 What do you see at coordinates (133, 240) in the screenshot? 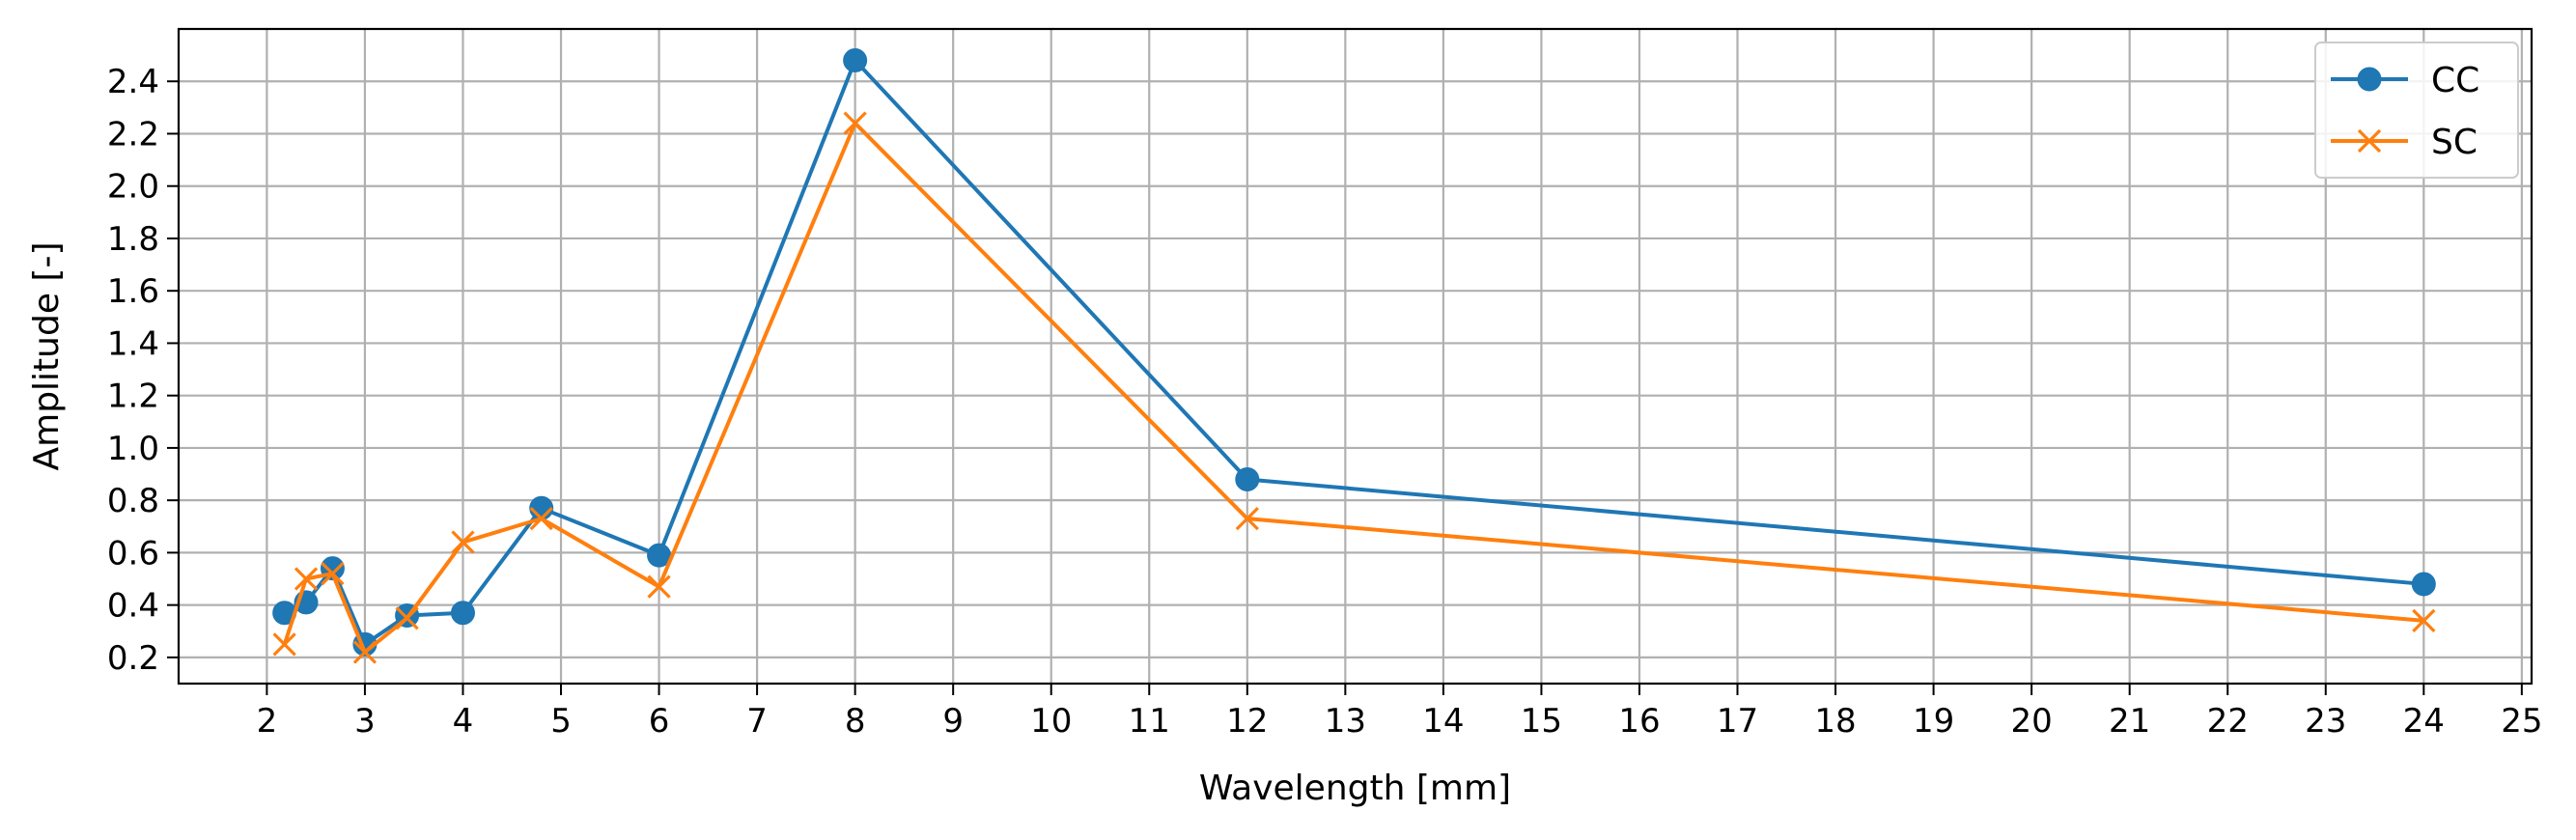
I see `y-tick-label: 1.8` at bounding box center [133, 240].